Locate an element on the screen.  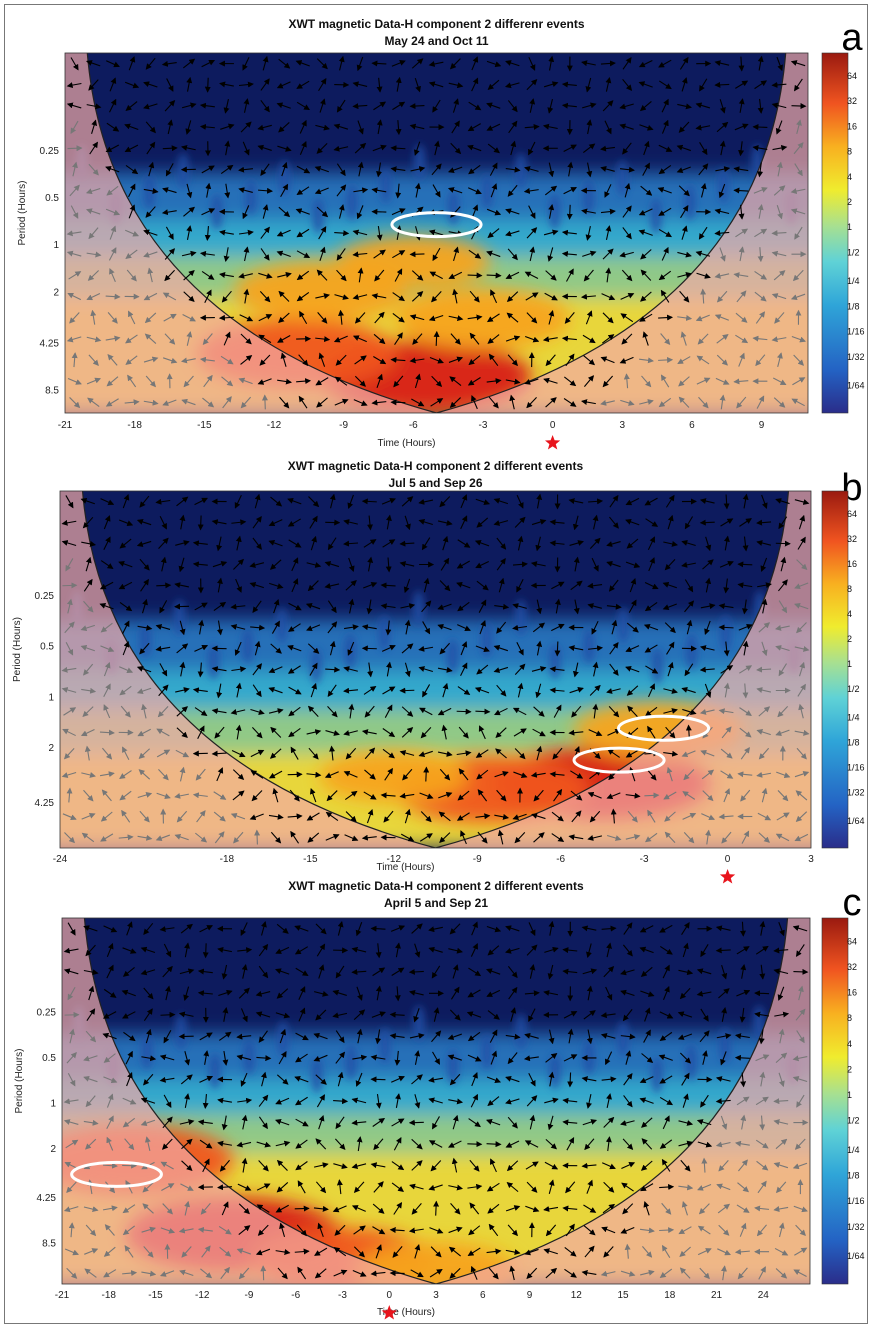
power-band is located at coordinates (436, 1056).